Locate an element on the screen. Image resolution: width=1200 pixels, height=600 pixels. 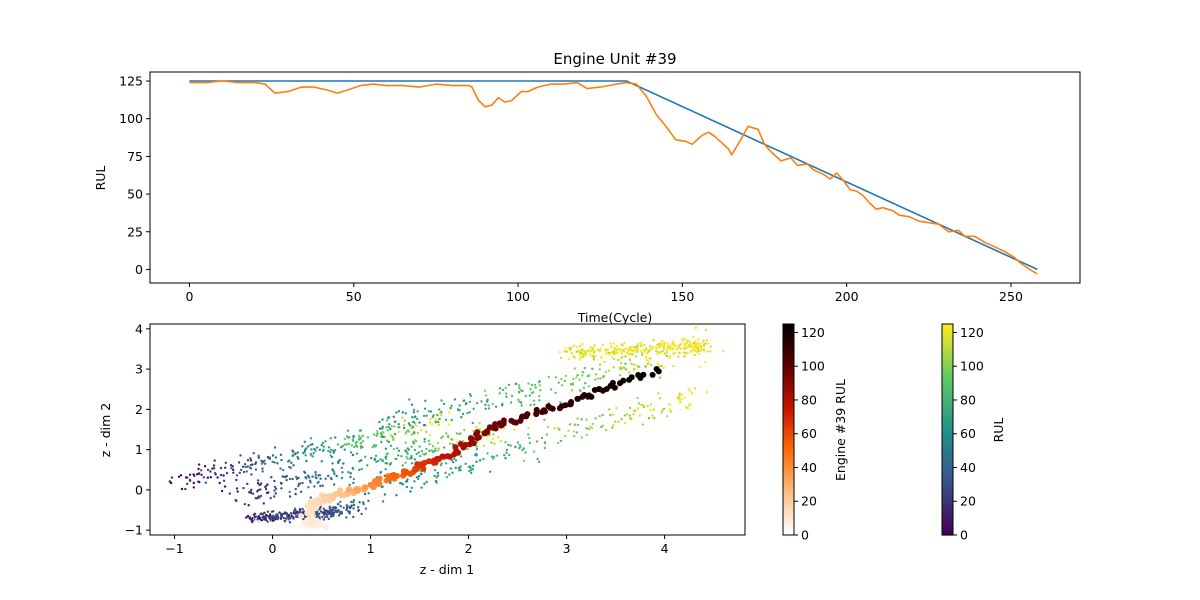
bottom-x-axis-label: z - dim 1 is located at coordinates (447, 569).